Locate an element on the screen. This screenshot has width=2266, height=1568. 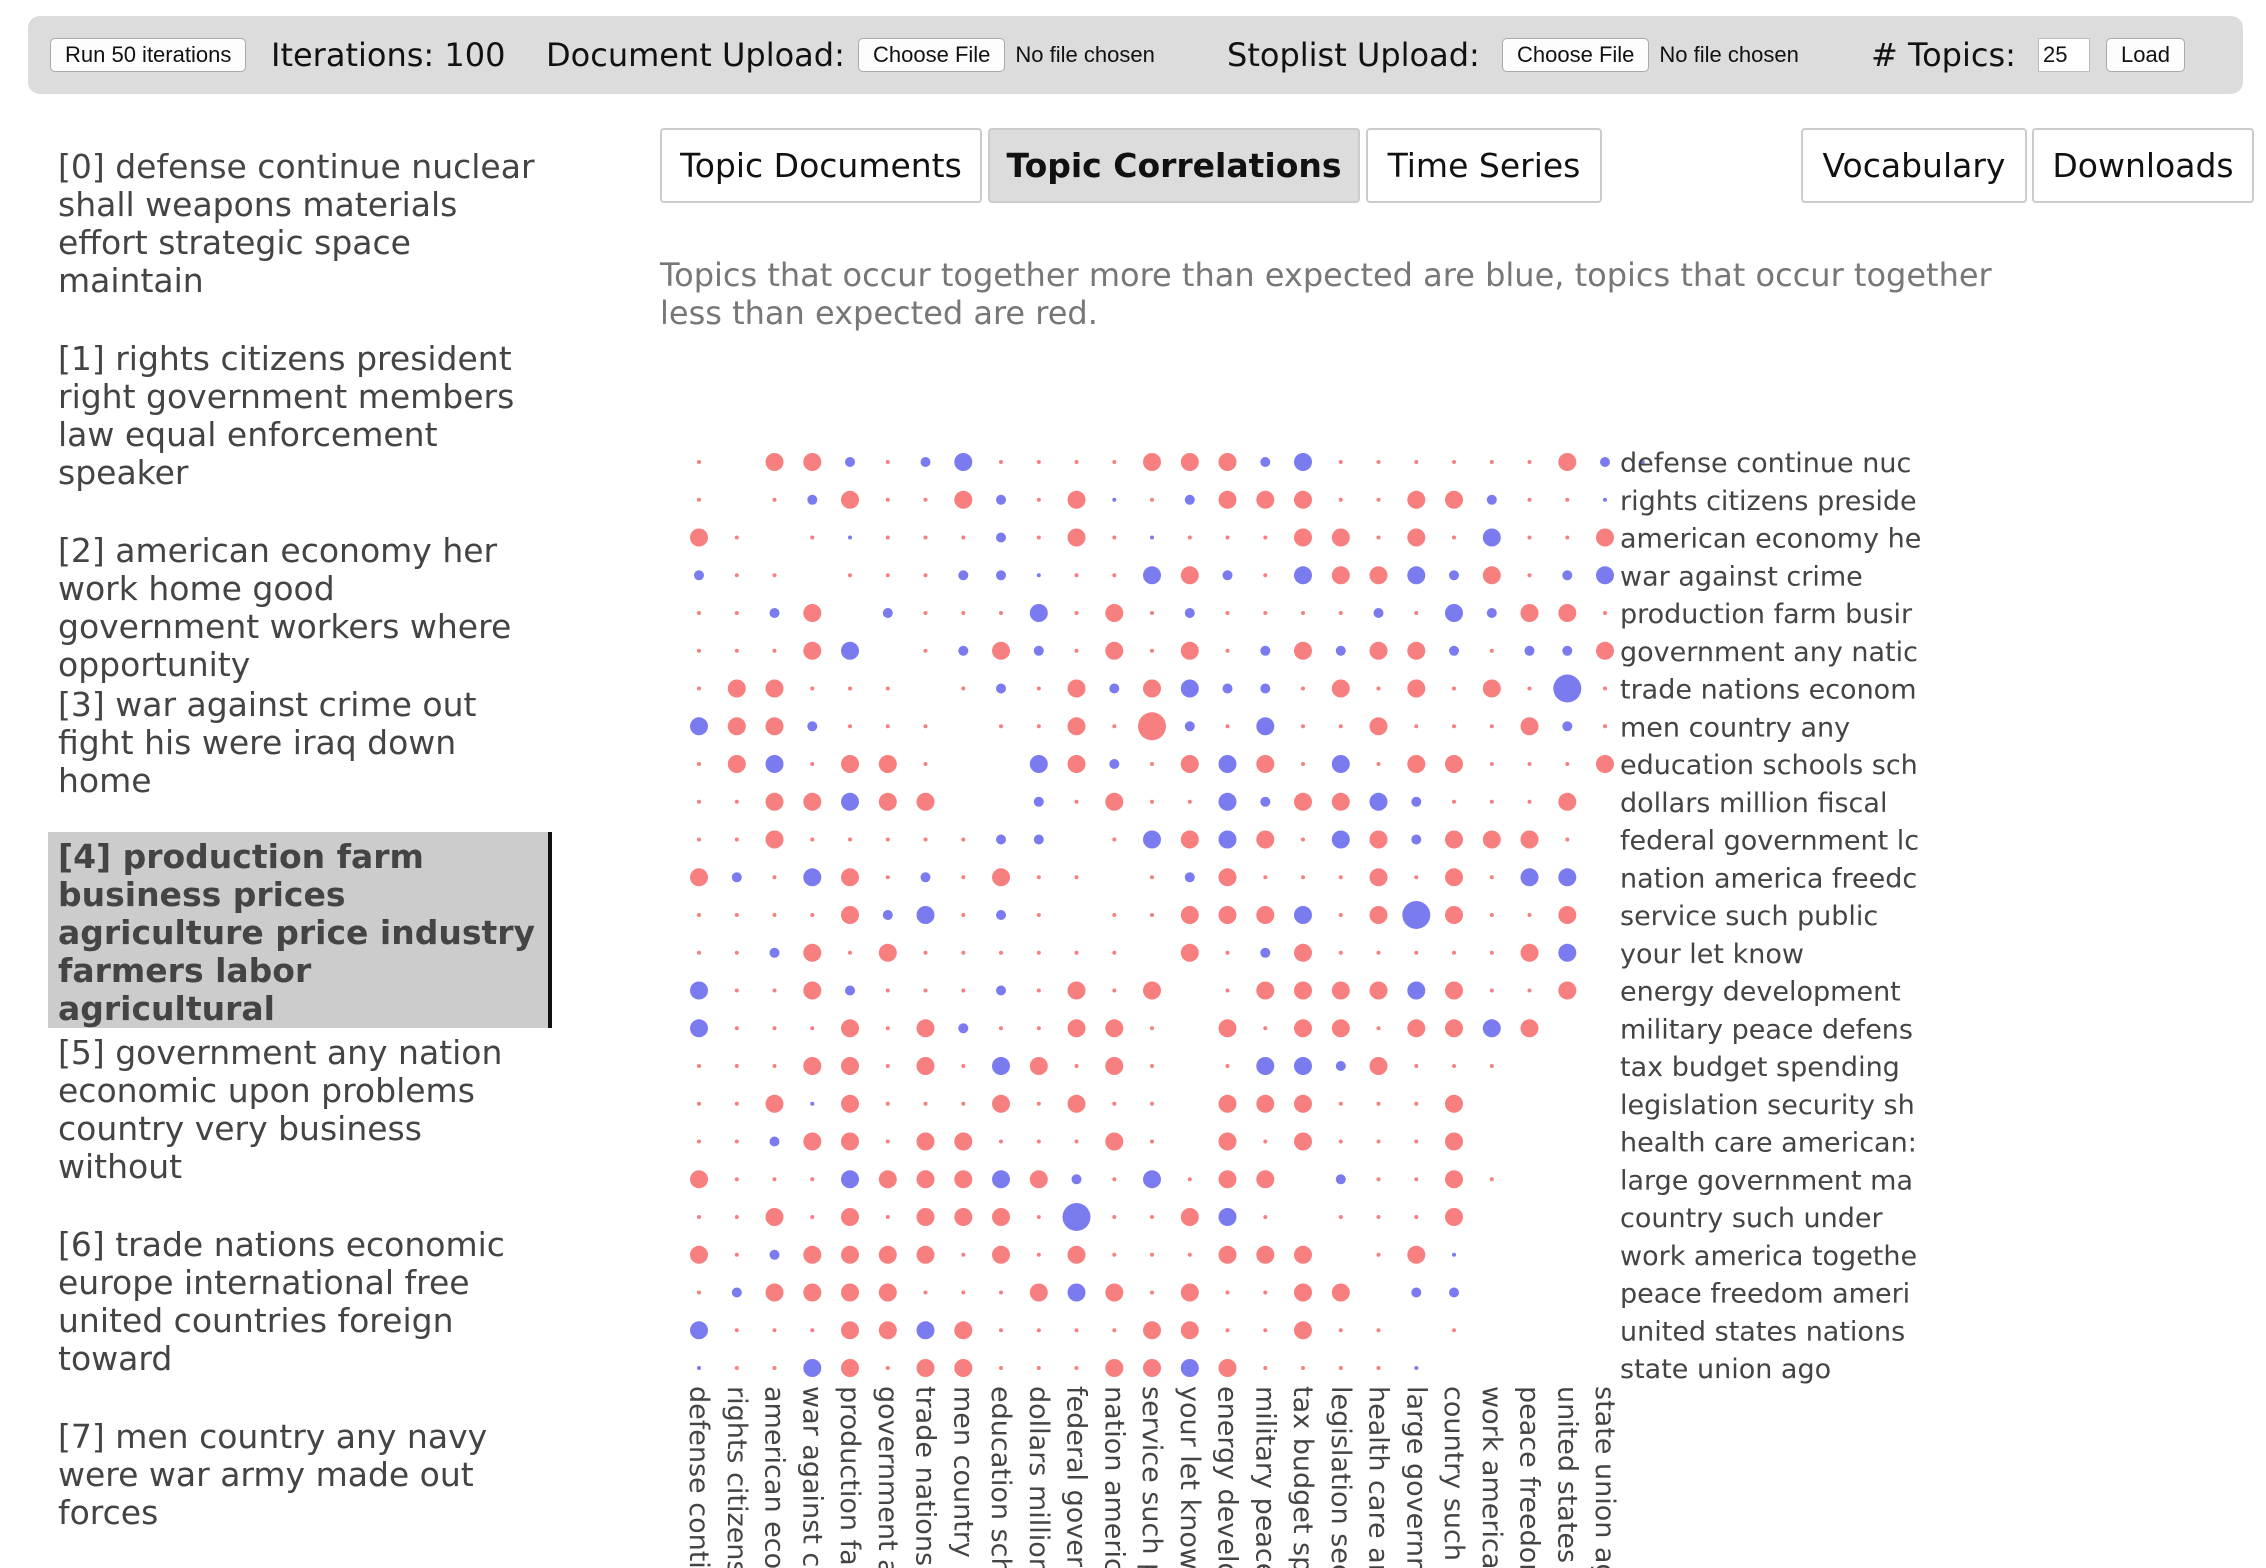
row-label: american economy he is located at coordinates (1770, 539).